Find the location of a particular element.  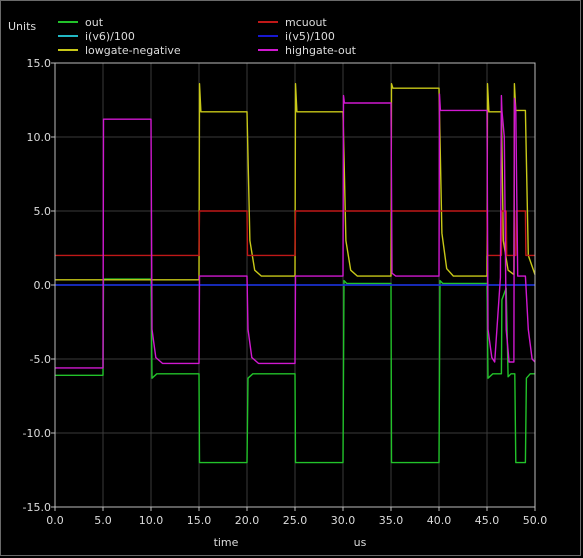

y-tick-label: 0.0 is located at coordinates (43, 285).